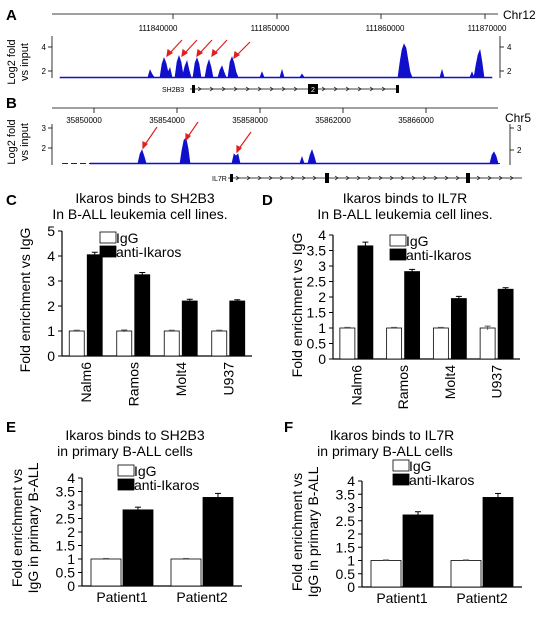 This screenshot has width=550, height=618. What do you see at coordinates (11, 103) in the screenshot?
I see `panel-letter-b: B` at bounding box center [11, 103].